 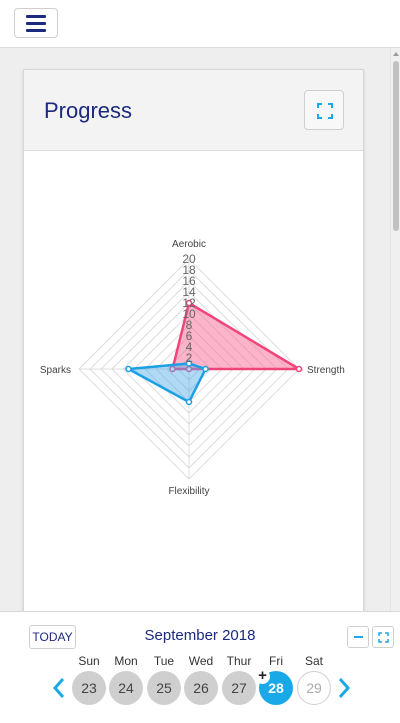 What do you see at coordinates (89, 661) in the screenshot?
I see `day-of-week-label: Sun` at bounding box center [89, 661].